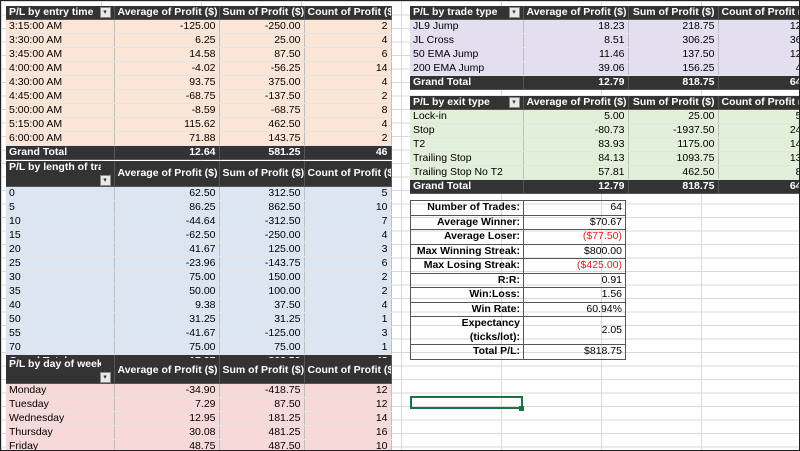  I want to click on value-cell: -143.75, so click(262, 263).